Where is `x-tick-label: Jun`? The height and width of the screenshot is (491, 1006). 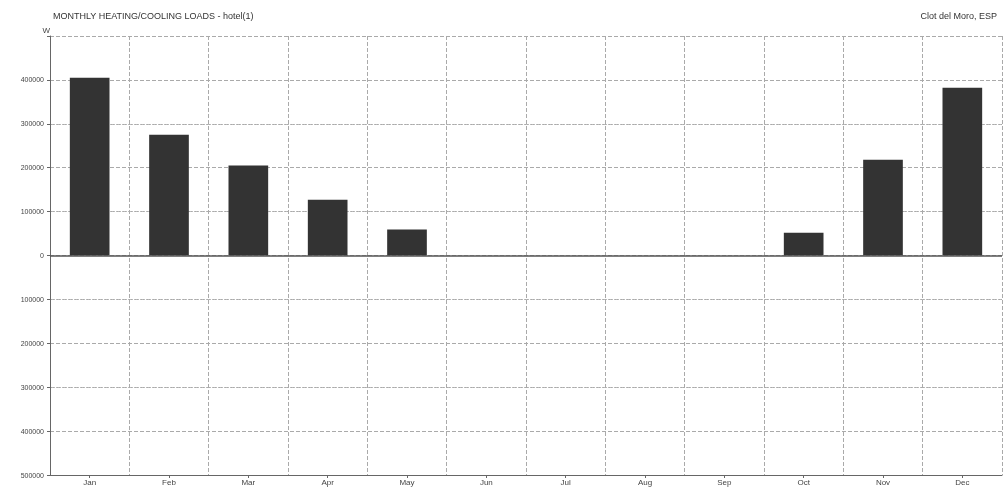
x-tick-label: Jun is located at coordinates (486, 482).